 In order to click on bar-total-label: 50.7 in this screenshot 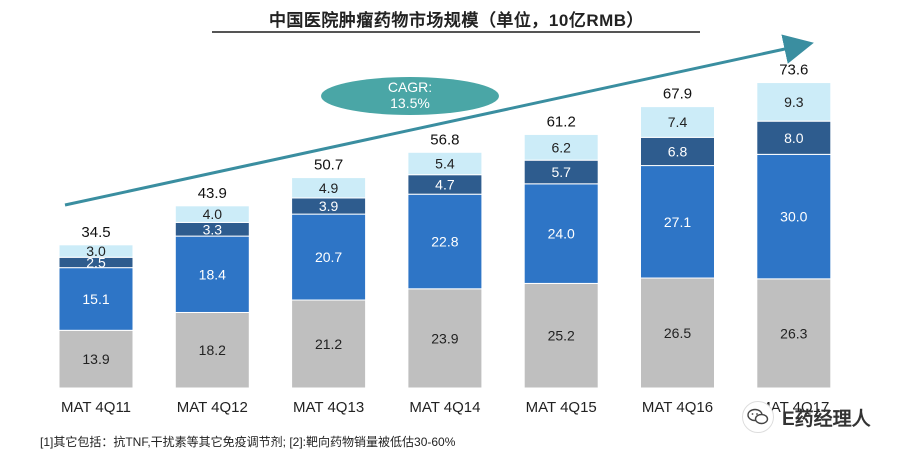, I will do `click(328, 165)`.